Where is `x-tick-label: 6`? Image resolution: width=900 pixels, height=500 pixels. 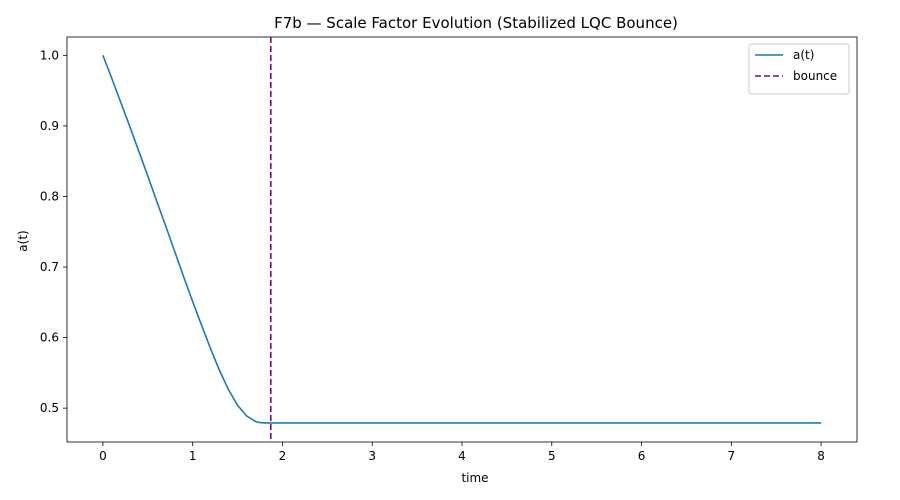 x-tick-label: 6 is located at coordinates (642, 456).